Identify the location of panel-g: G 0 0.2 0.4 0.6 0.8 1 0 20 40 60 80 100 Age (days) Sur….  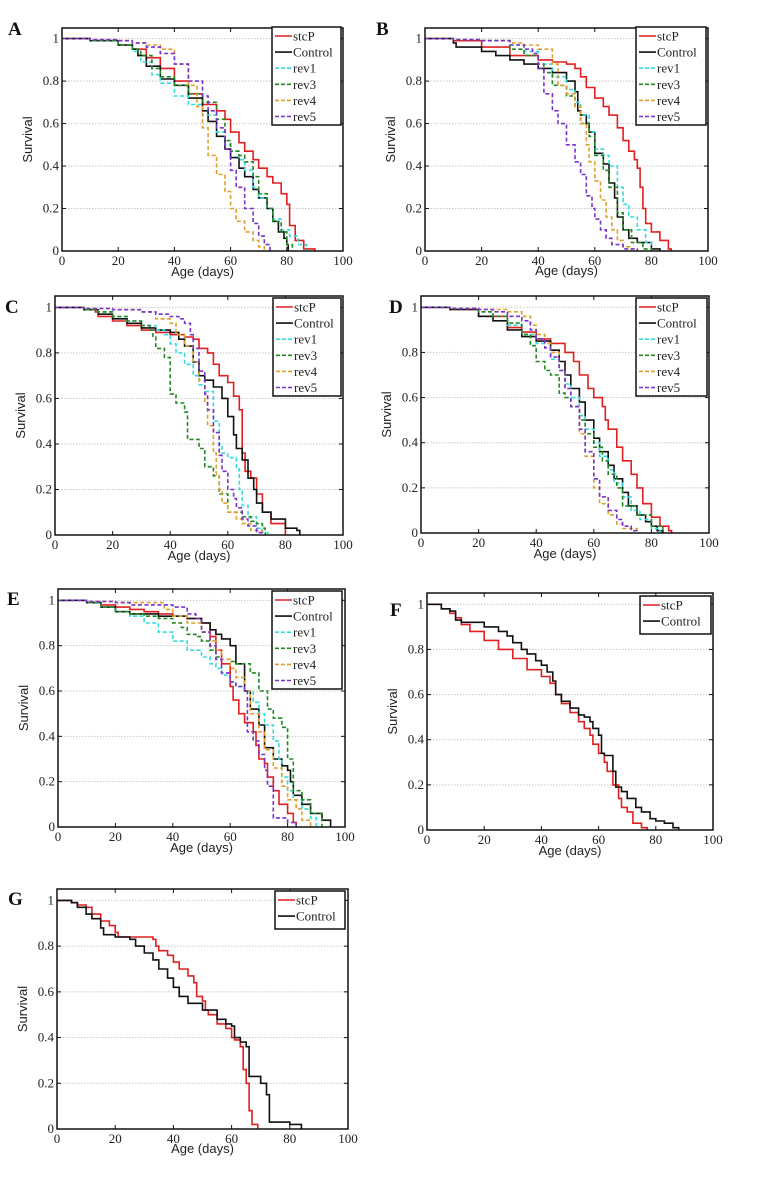
(183, 1022).